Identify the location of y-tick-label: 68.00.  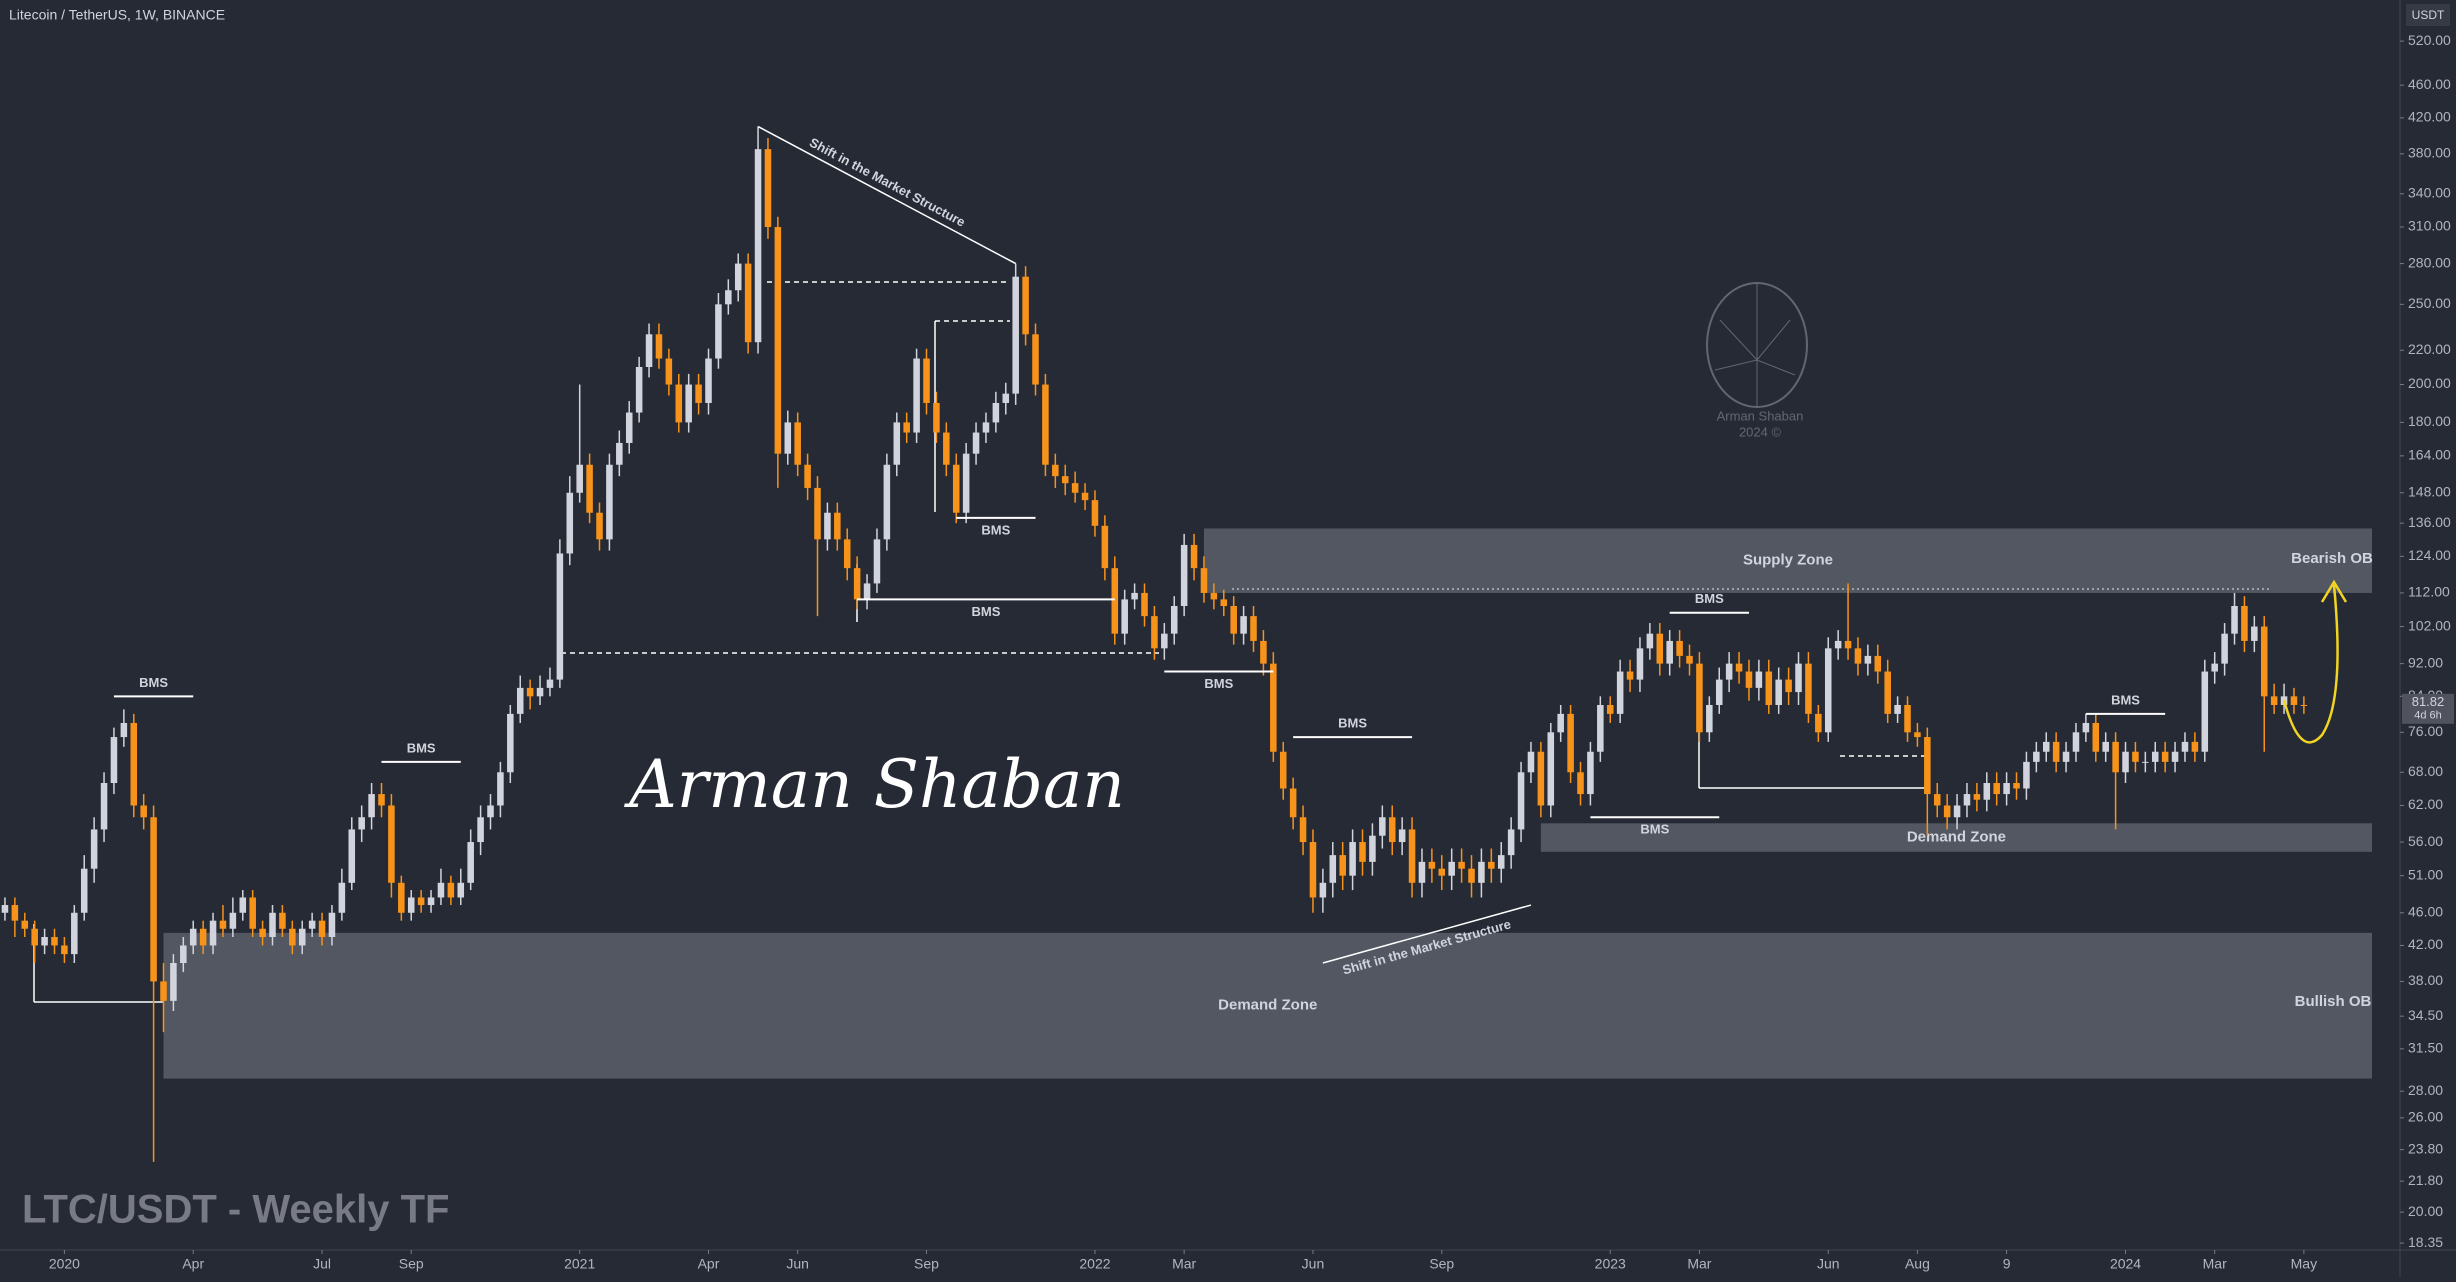
(2425, 771).